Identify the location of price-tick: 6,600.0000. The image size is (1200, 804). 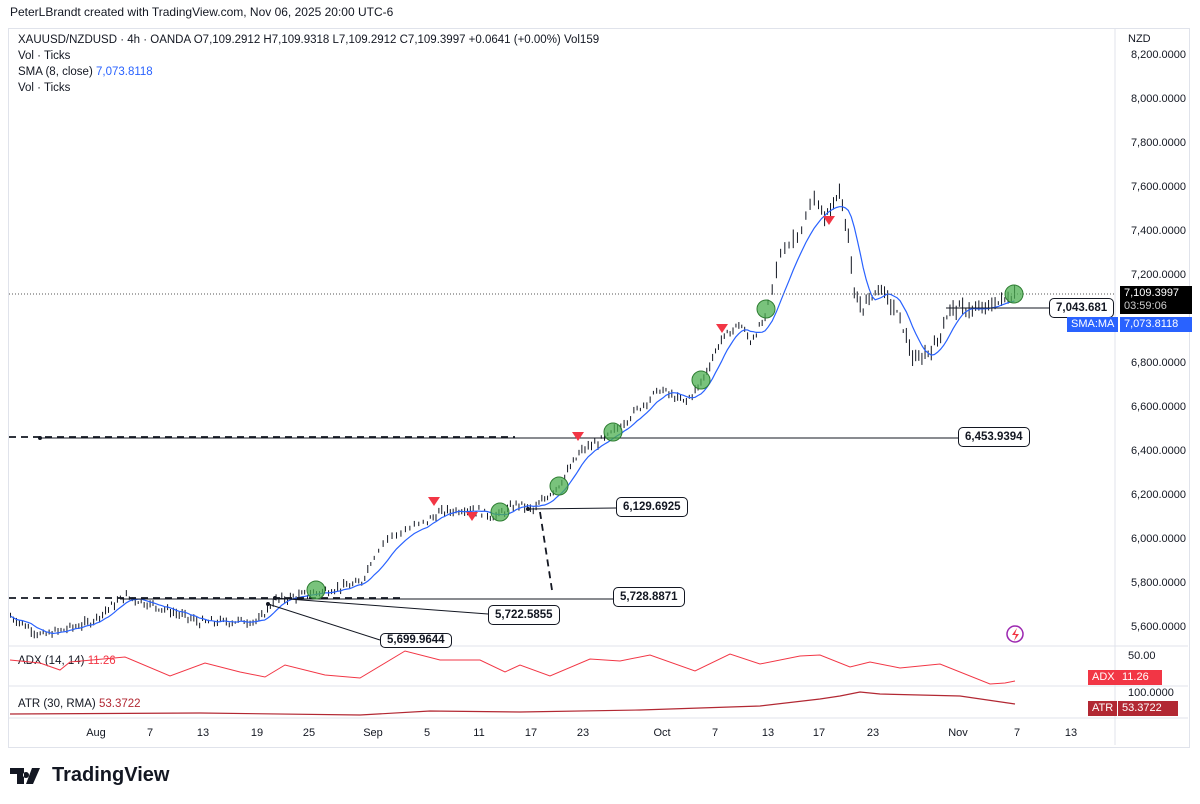
(1158, 407).